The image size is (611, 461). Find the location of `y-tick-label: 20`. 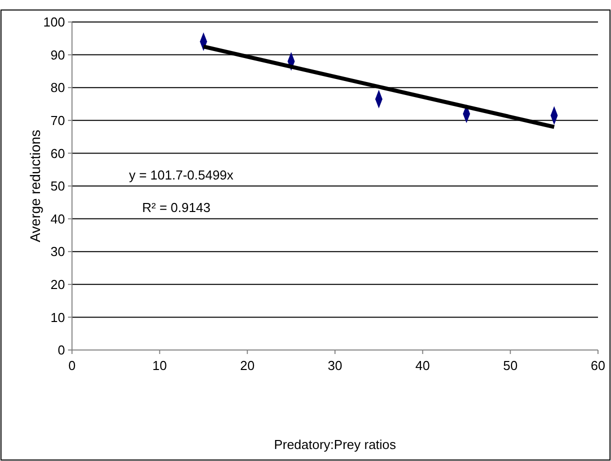

y-tick-label: 20 is located at coordinates (57, 284).